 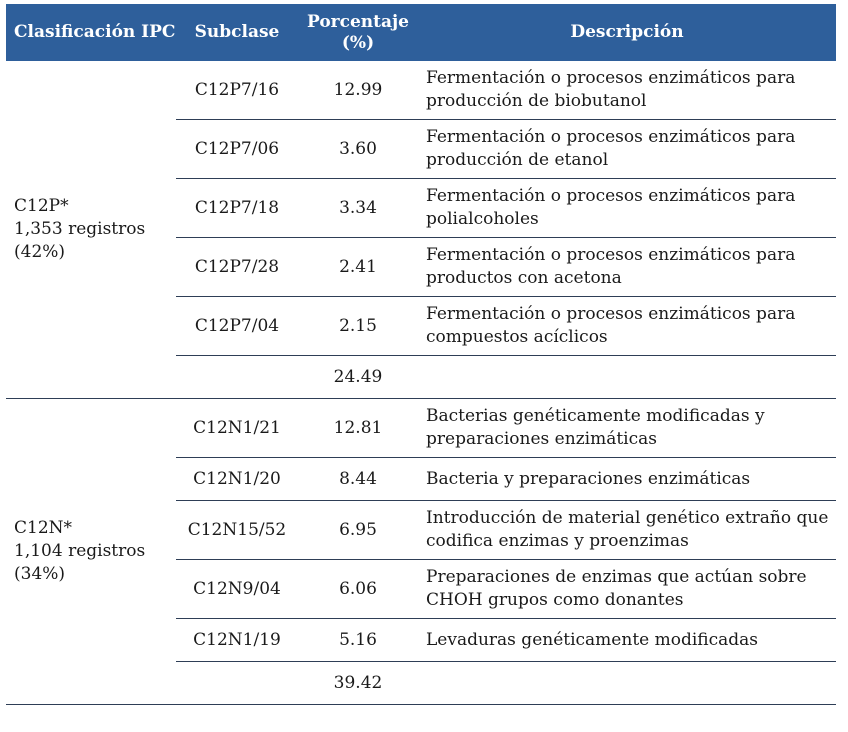 What do you see at coordinates (595, 416) in the screenshot?
I see `description-line1: Bacterias genéticamente modificadas y` at bounding box center [595, 416].